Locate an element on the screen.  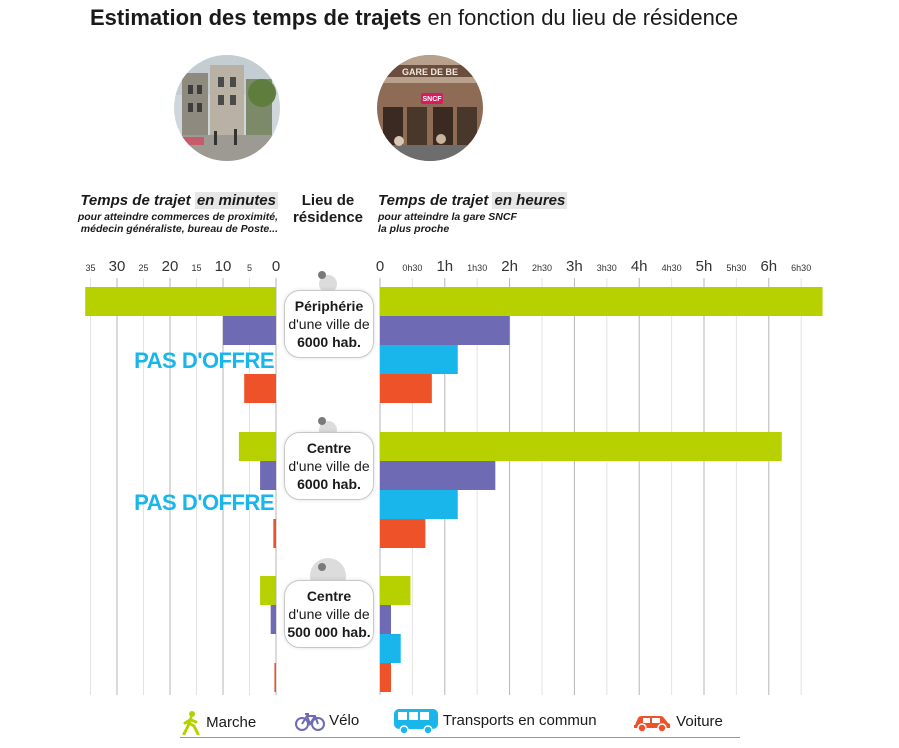
bus-icon is located at coordinates (416, 722).